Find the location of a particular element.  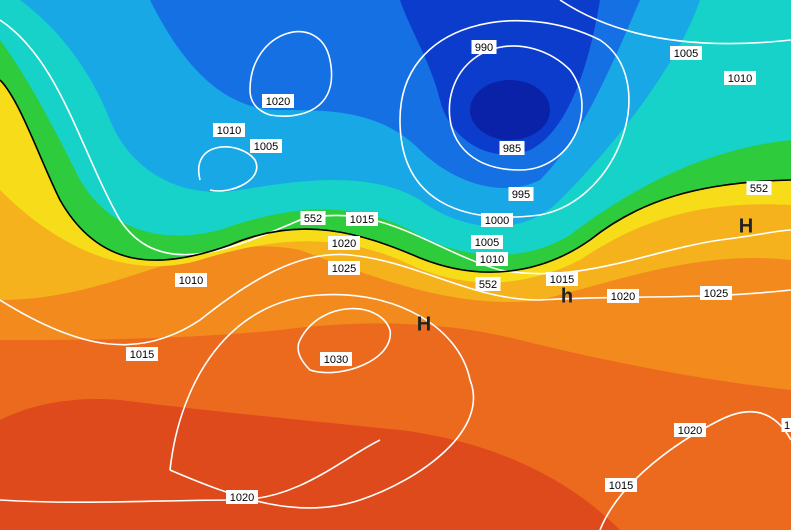

label-text: 1000 is located at coordinates (497, 221).